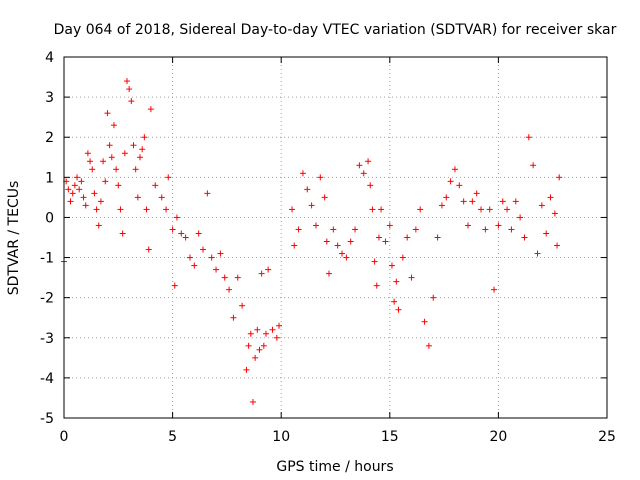 The image size is (640, 480). Describe the element at coordinates (14, 238) in the screenshot. I see `y-axis-title: SDTVAR / TECUs` at that location.